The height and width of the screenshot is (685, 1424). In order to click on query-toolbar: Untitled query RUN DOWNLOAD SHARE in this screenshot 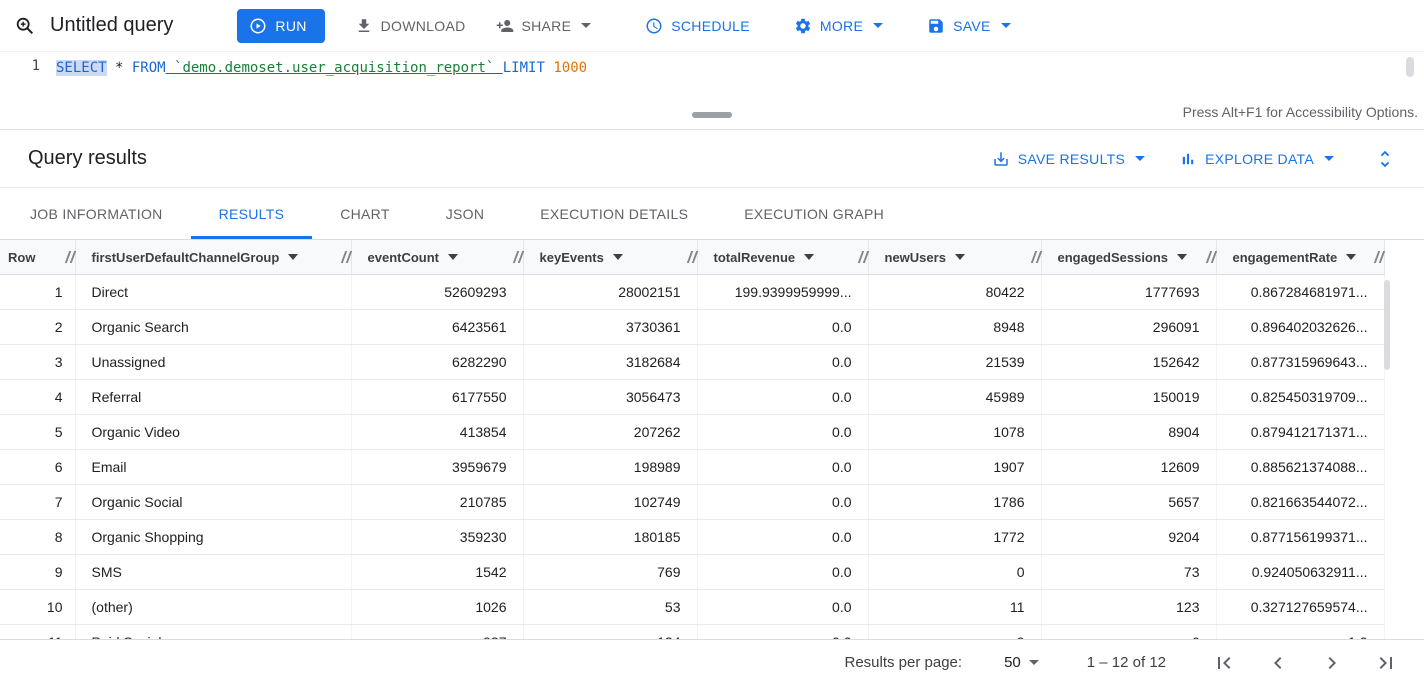, I will do `click(712, 26)`.